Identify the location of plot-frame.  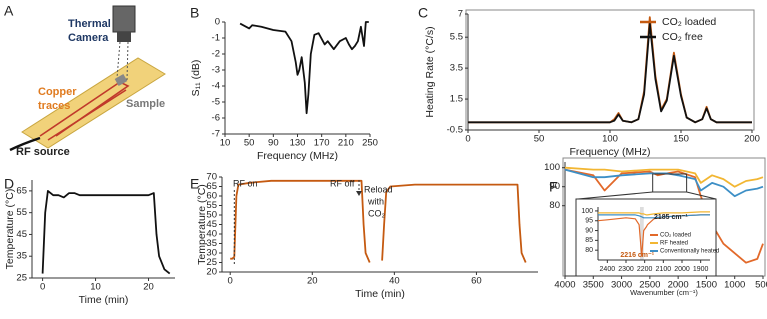
(610, 70).